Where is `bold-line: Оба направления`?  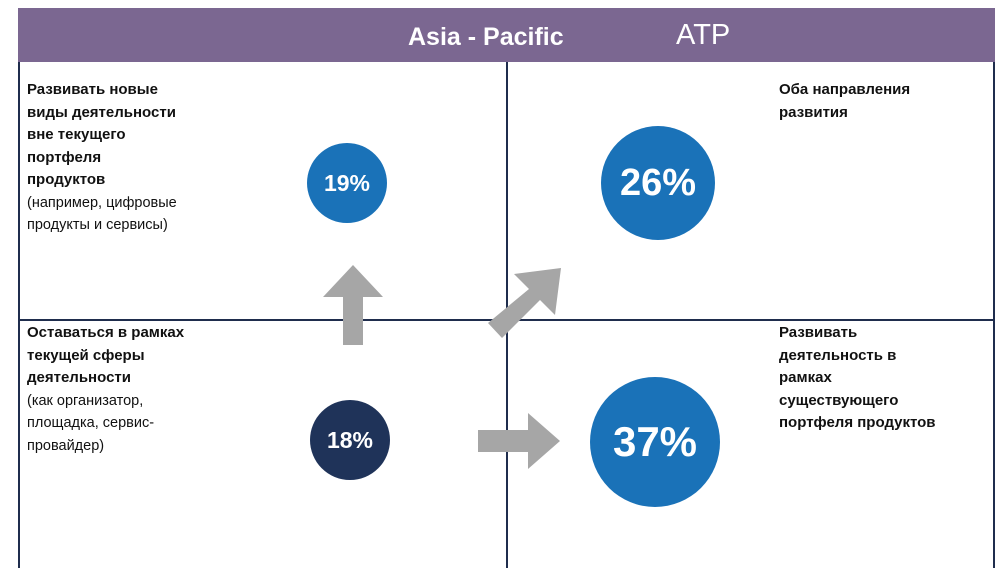
bold-line: Оба направления is located at coordinates (845, 89).